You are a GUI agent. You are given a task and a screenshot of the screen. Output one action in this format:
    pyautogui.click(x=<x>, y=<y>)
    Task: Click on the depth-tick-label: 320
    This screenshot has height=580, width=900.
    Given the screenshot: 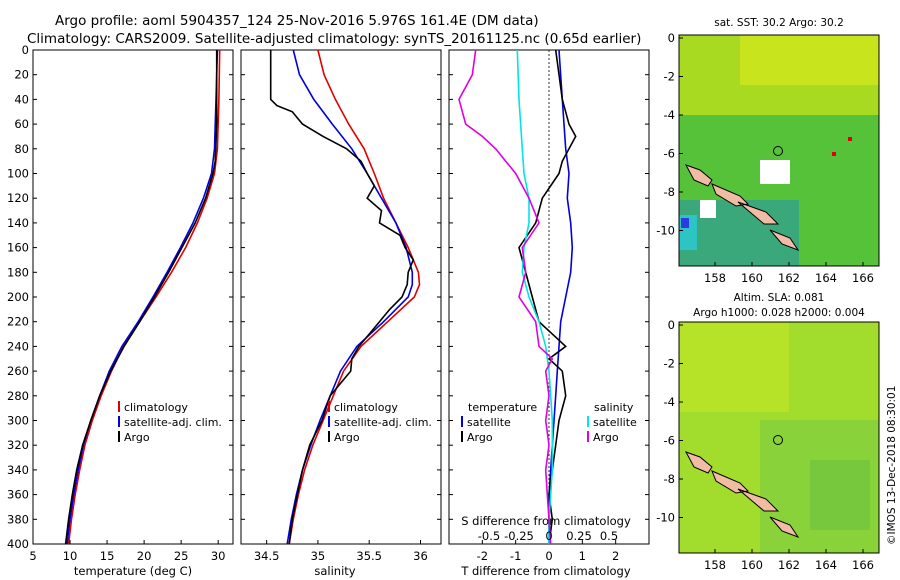 What is the action you would take?
    pyautogui.click(x=18, y=445)
    